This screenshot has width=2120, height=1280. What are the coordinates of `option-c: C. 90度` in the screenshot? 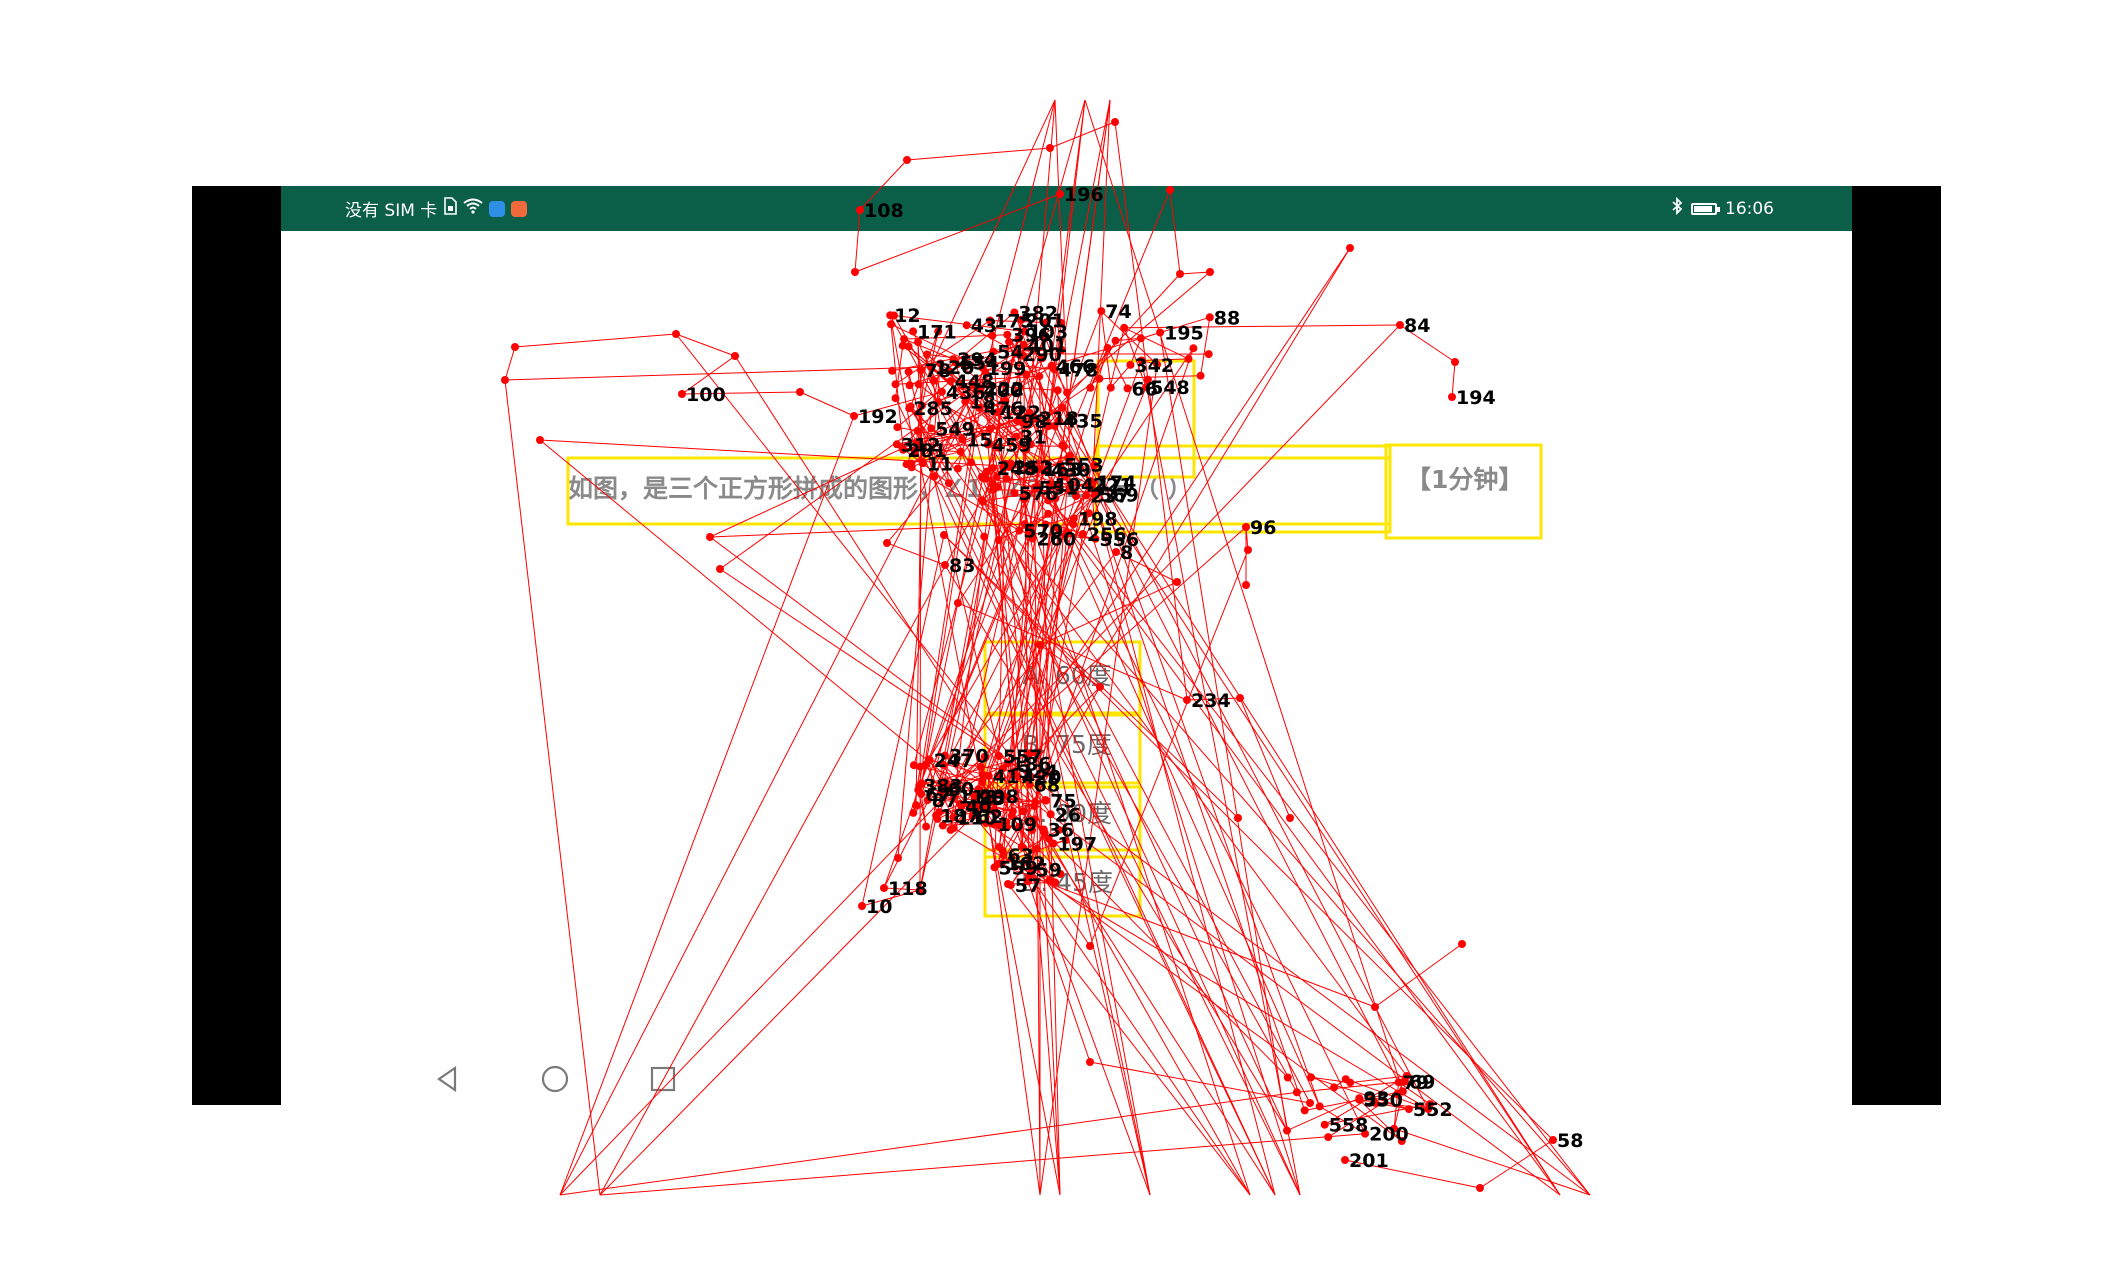 It's located at (1067, 812).